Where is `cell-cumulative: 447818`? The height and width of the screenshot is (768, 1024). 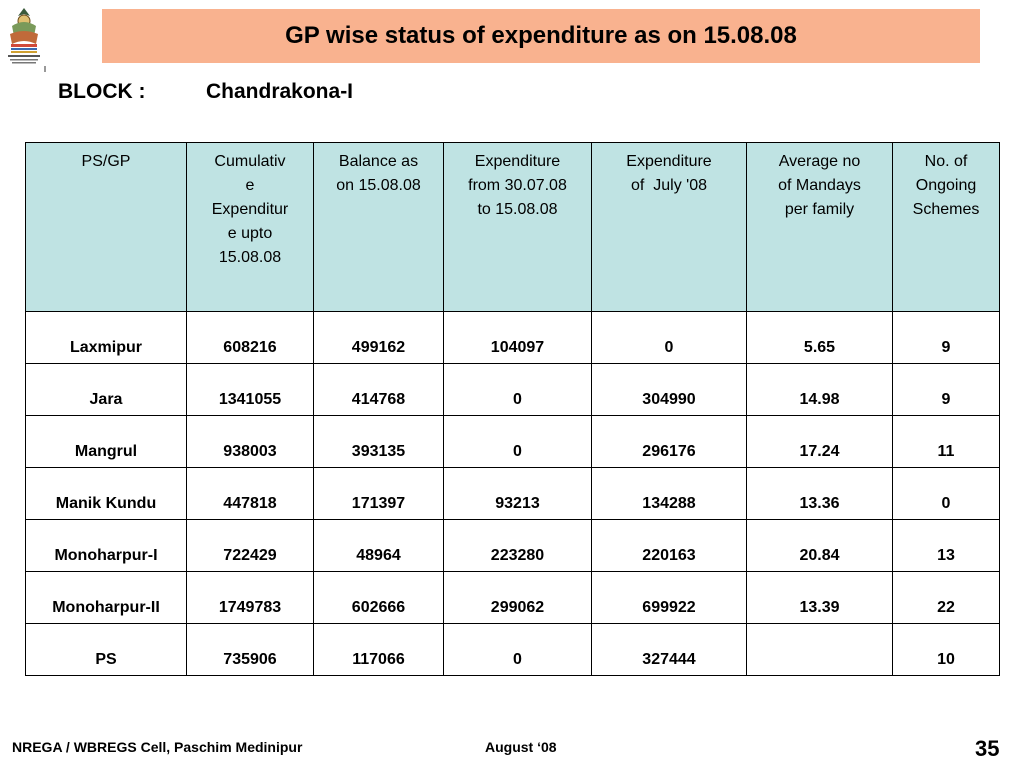
cell-cumulative: 447818 is located at coordinates (250, 493).